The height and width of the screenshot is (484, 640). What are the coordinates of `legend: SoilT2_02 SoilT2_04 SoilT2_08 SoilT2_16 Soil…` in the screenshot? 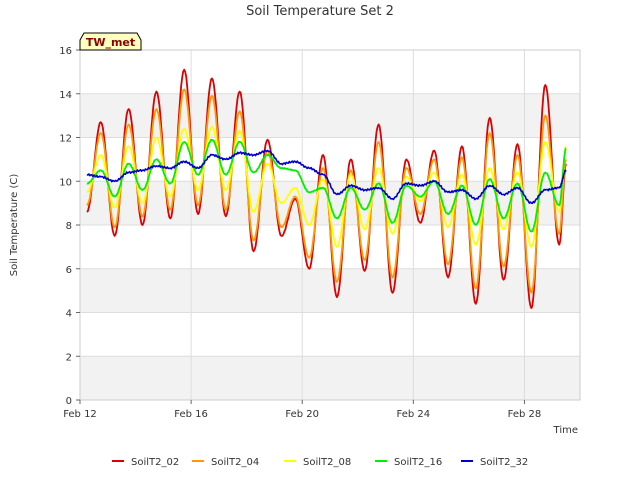 It's located at (320, 462).